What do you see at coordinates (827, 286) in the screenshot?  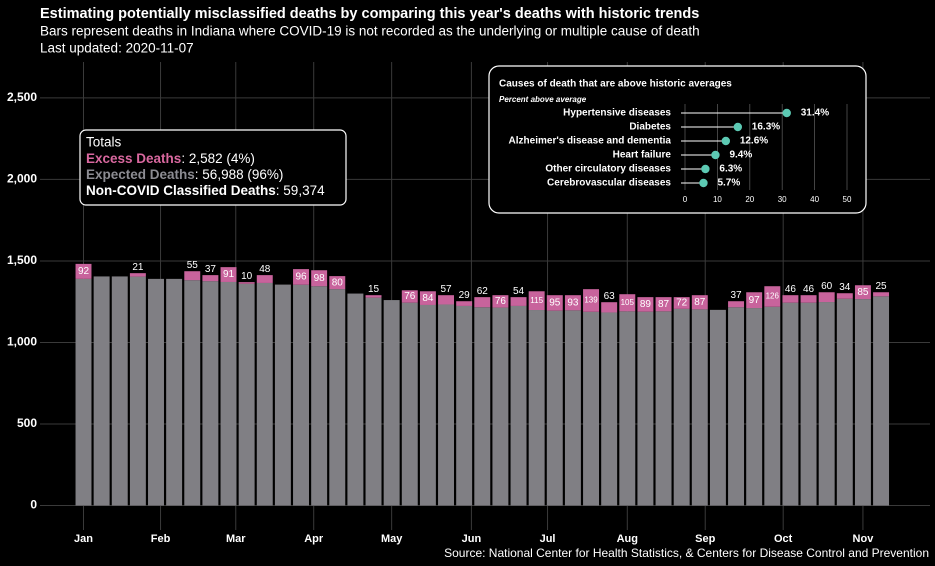 I see `data-label: 60` at bounding box center [827, 286].